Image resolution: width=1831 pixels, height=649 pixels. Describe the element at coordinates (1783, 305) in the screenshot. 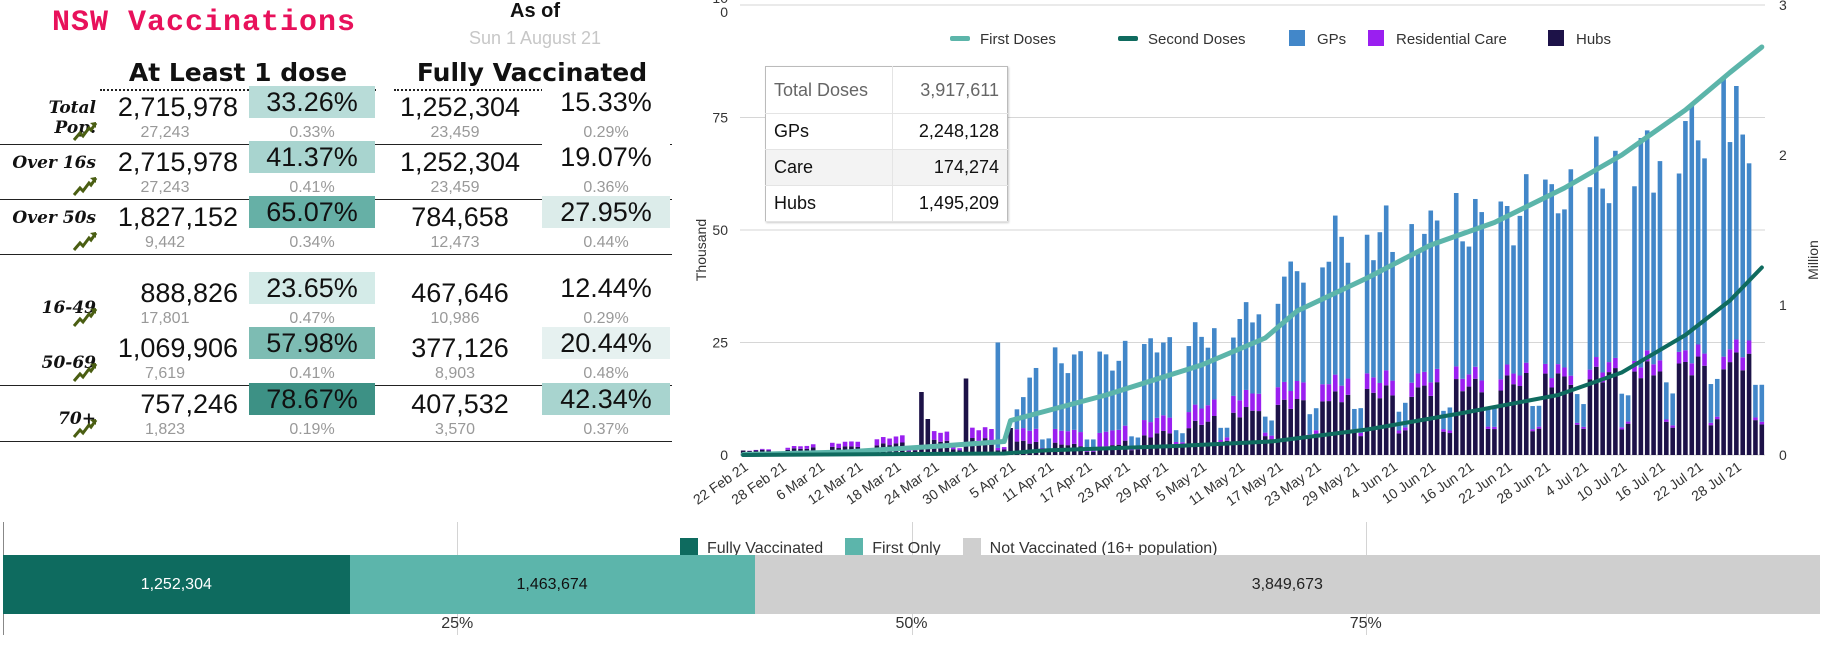

I see `y2-tick-label: 1` at that location.